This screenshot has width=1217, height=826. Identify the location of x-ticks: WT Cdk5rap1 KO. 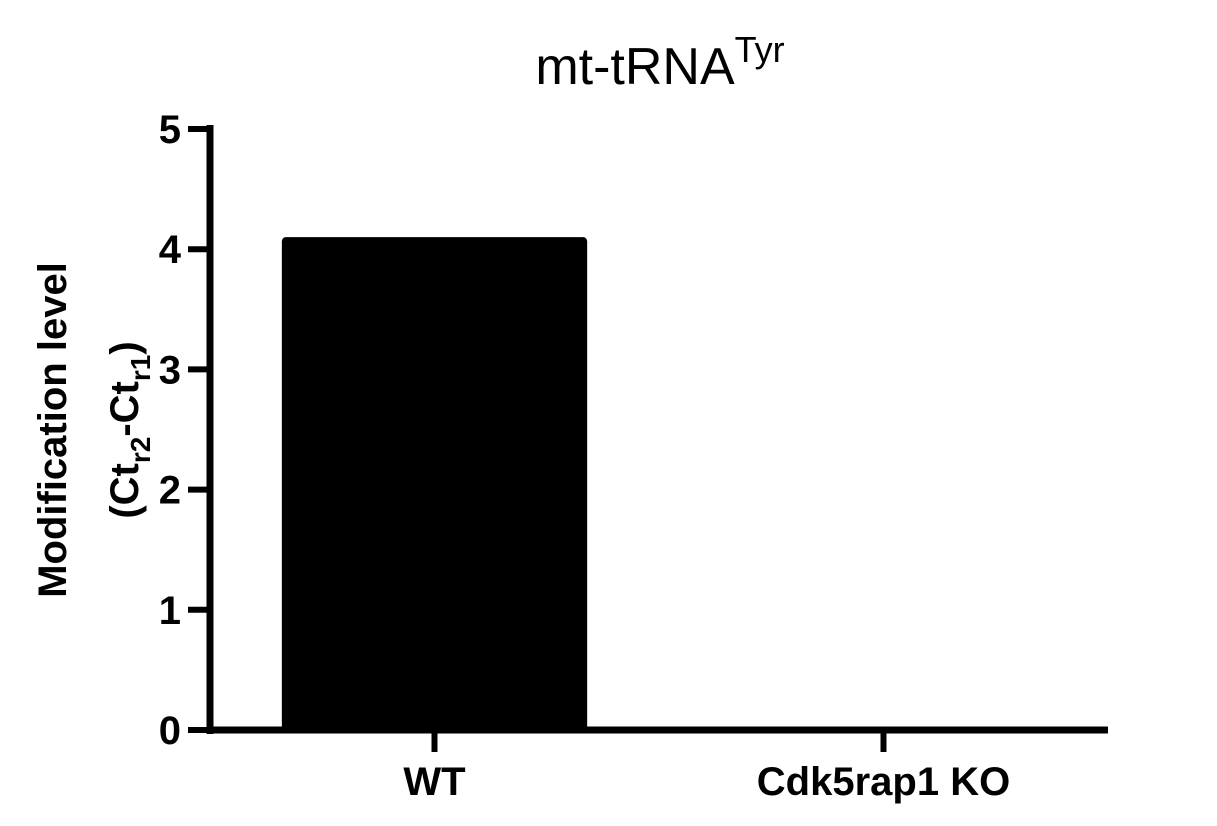
(706, 767).